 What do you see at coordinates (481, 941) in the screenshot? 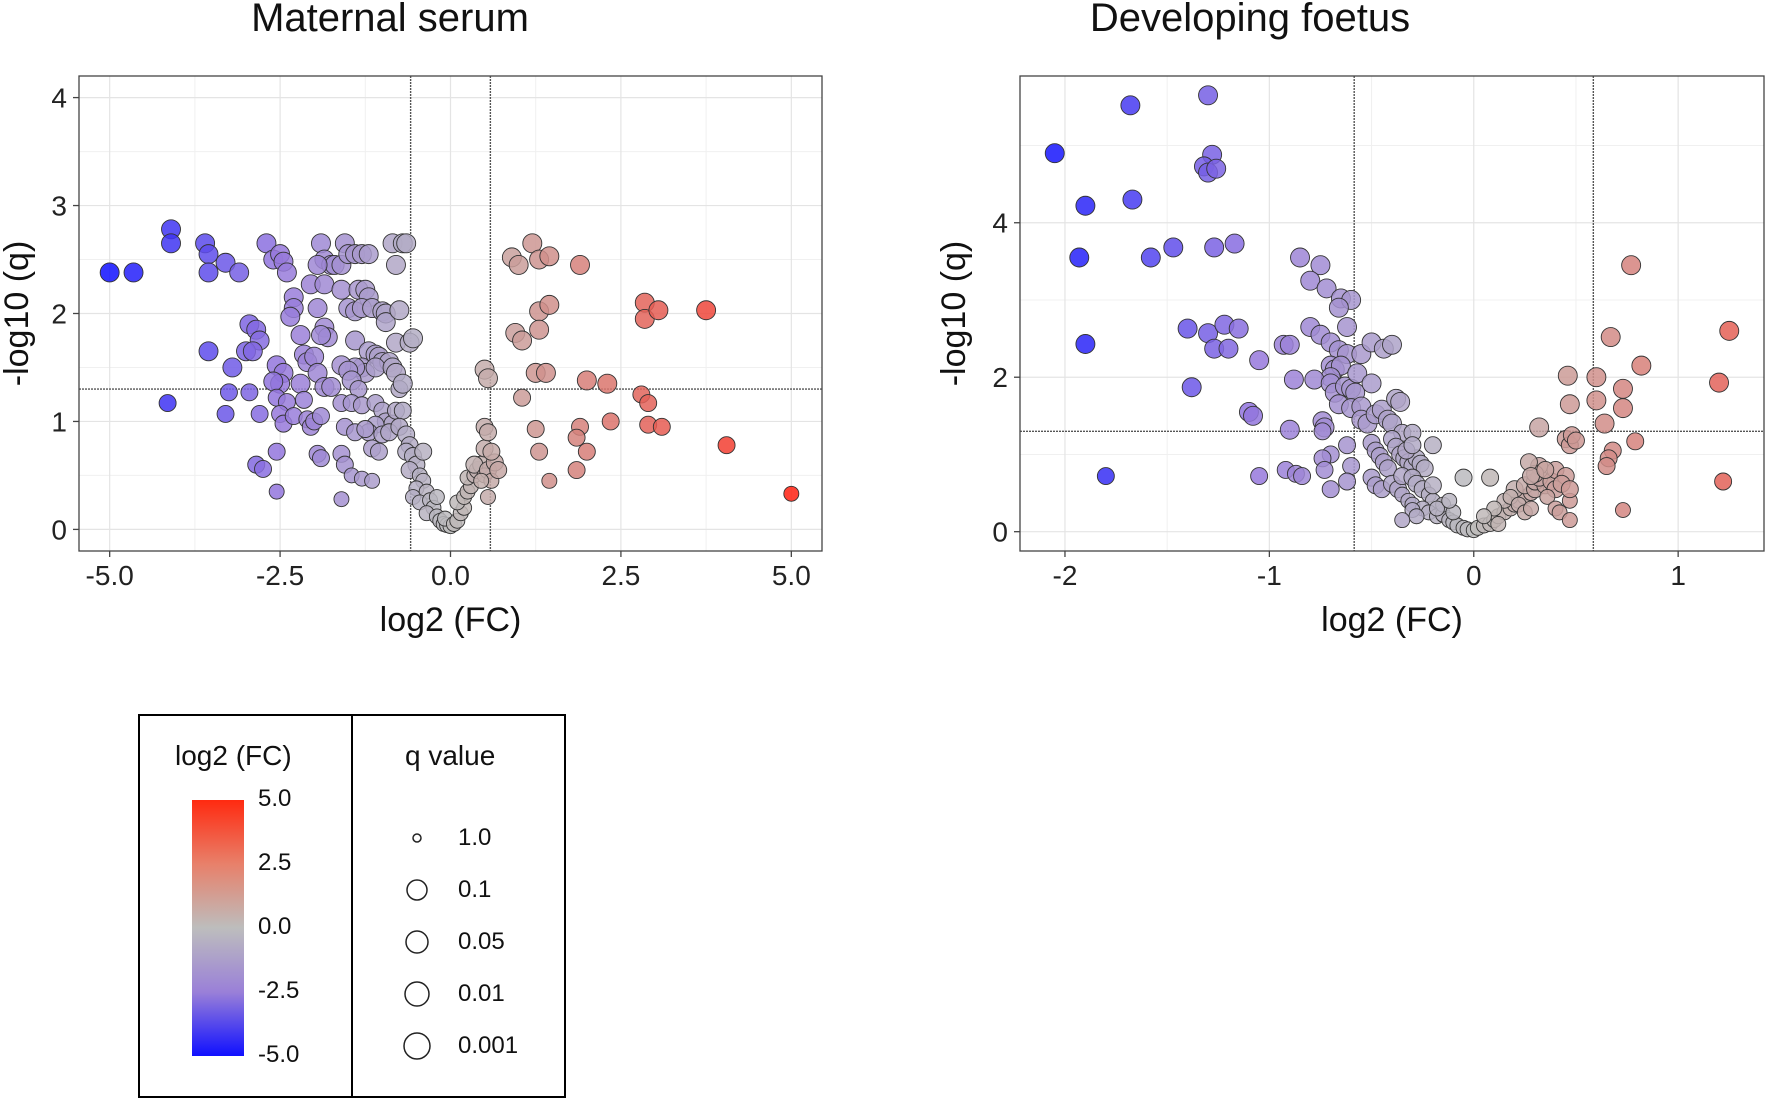
I see `size-legend-label: 0.05` at bounding box center [481, 941].